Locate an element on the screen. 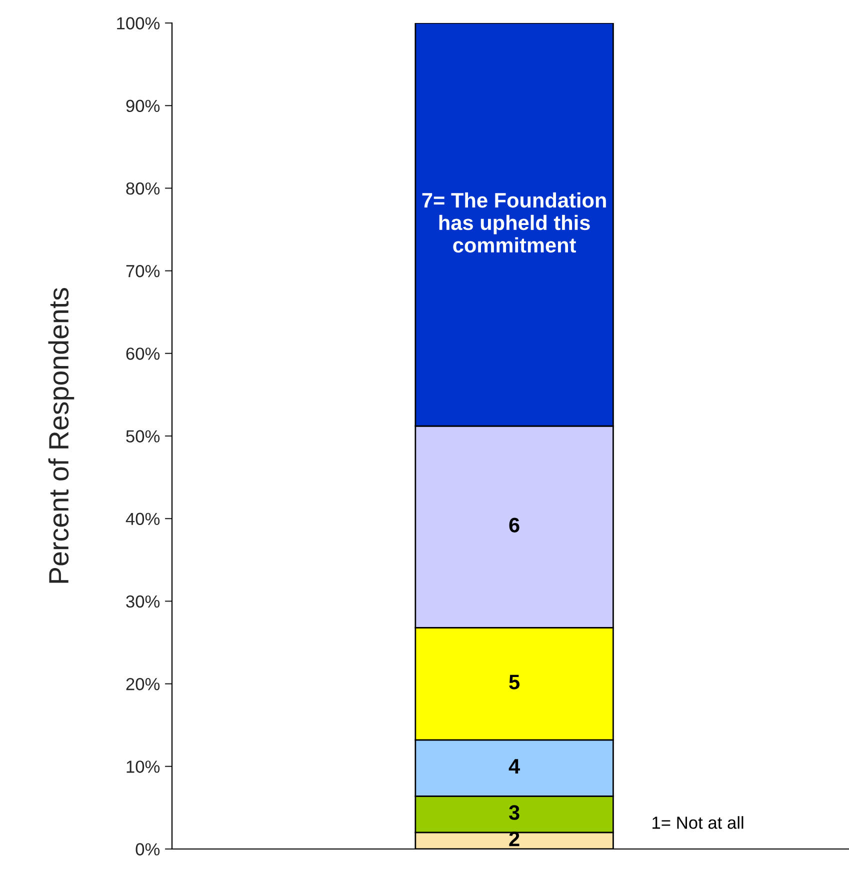  y-tick-label: 60% is located at coordinates (143, 354).